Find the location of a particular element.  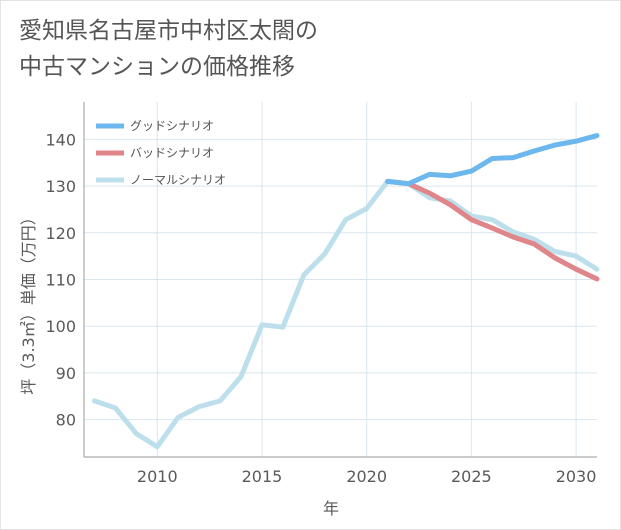

x-tick-label: 2025 is located at coordinates (471, 476).